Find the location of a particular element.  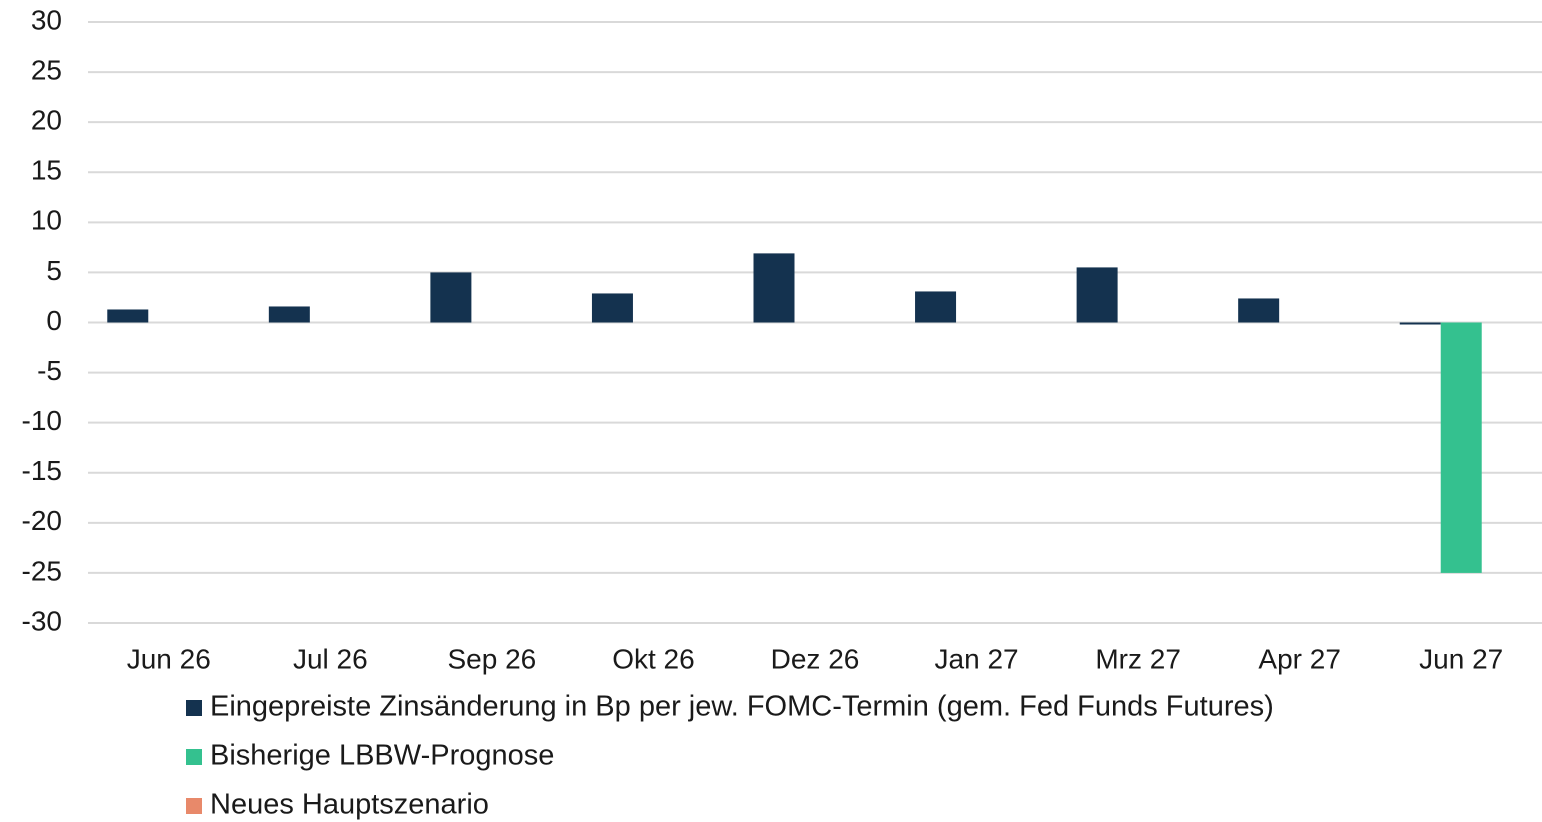

x-tick-label: Jun 27 is located at coordinates (1461, 658).